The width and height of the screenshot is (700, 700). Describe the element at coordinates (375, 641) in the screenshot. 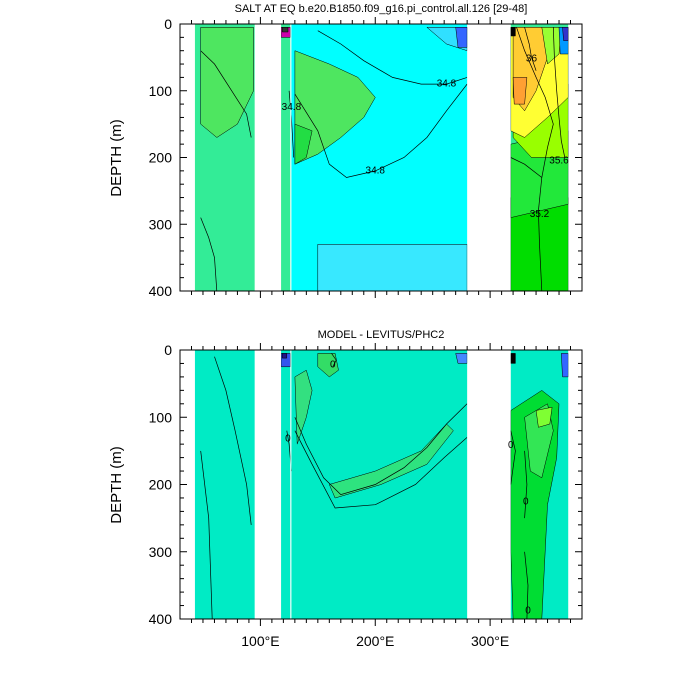

I see `x-tick-label: 200°E` at that location.